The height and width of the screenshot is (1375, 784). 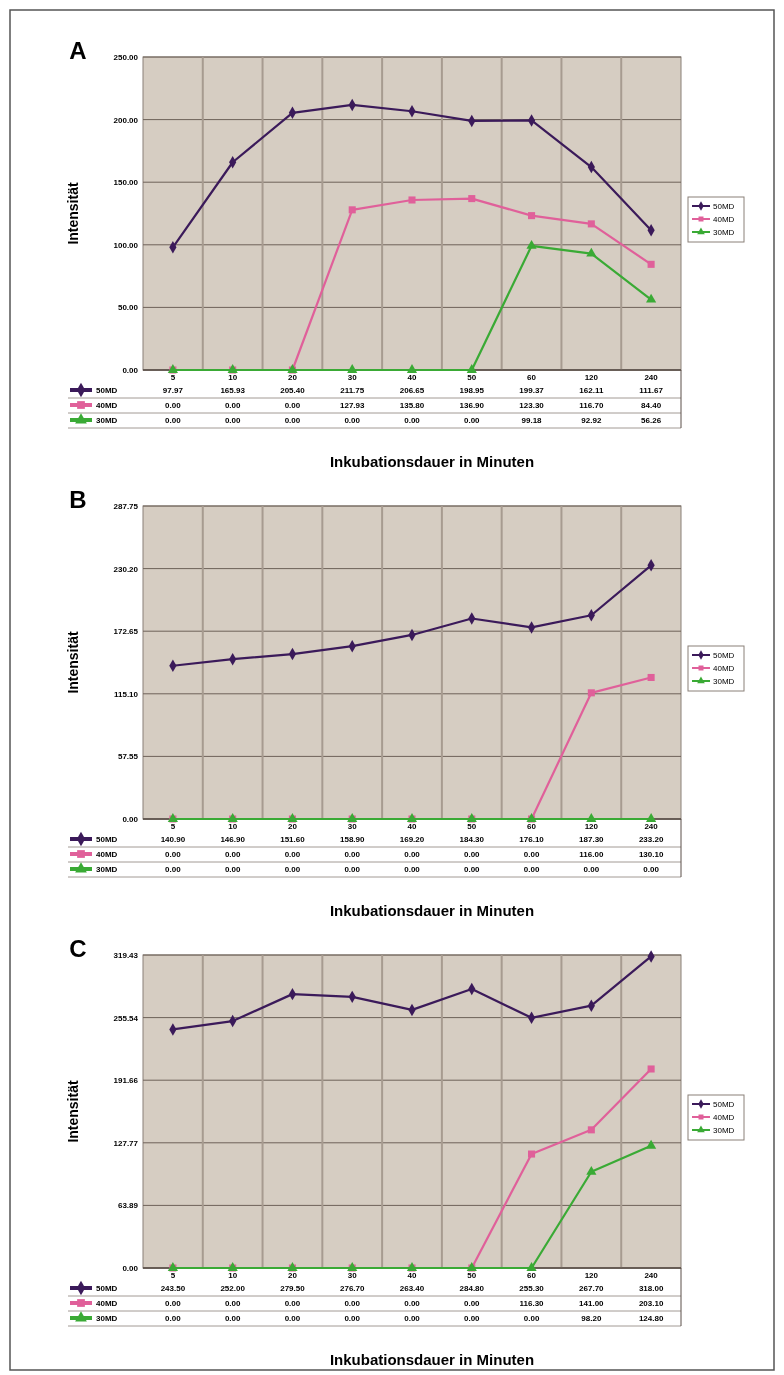 I want to click on data-label: 111.67, so click(x=651, y=390).